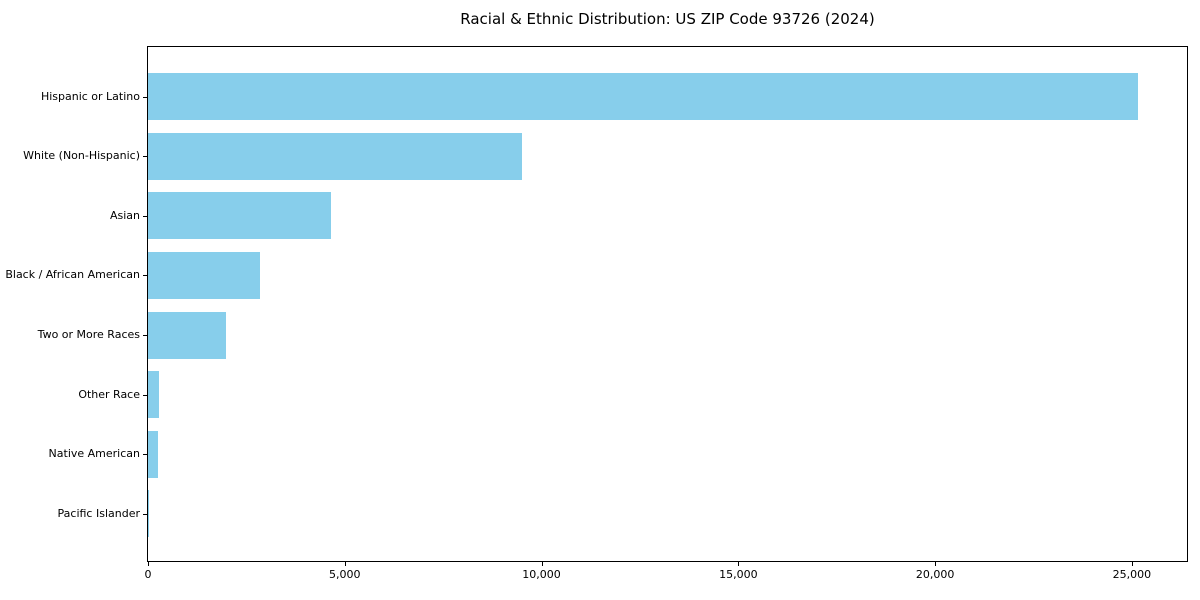  I want to click on y-tick-label: Asian, so click(124, 215).